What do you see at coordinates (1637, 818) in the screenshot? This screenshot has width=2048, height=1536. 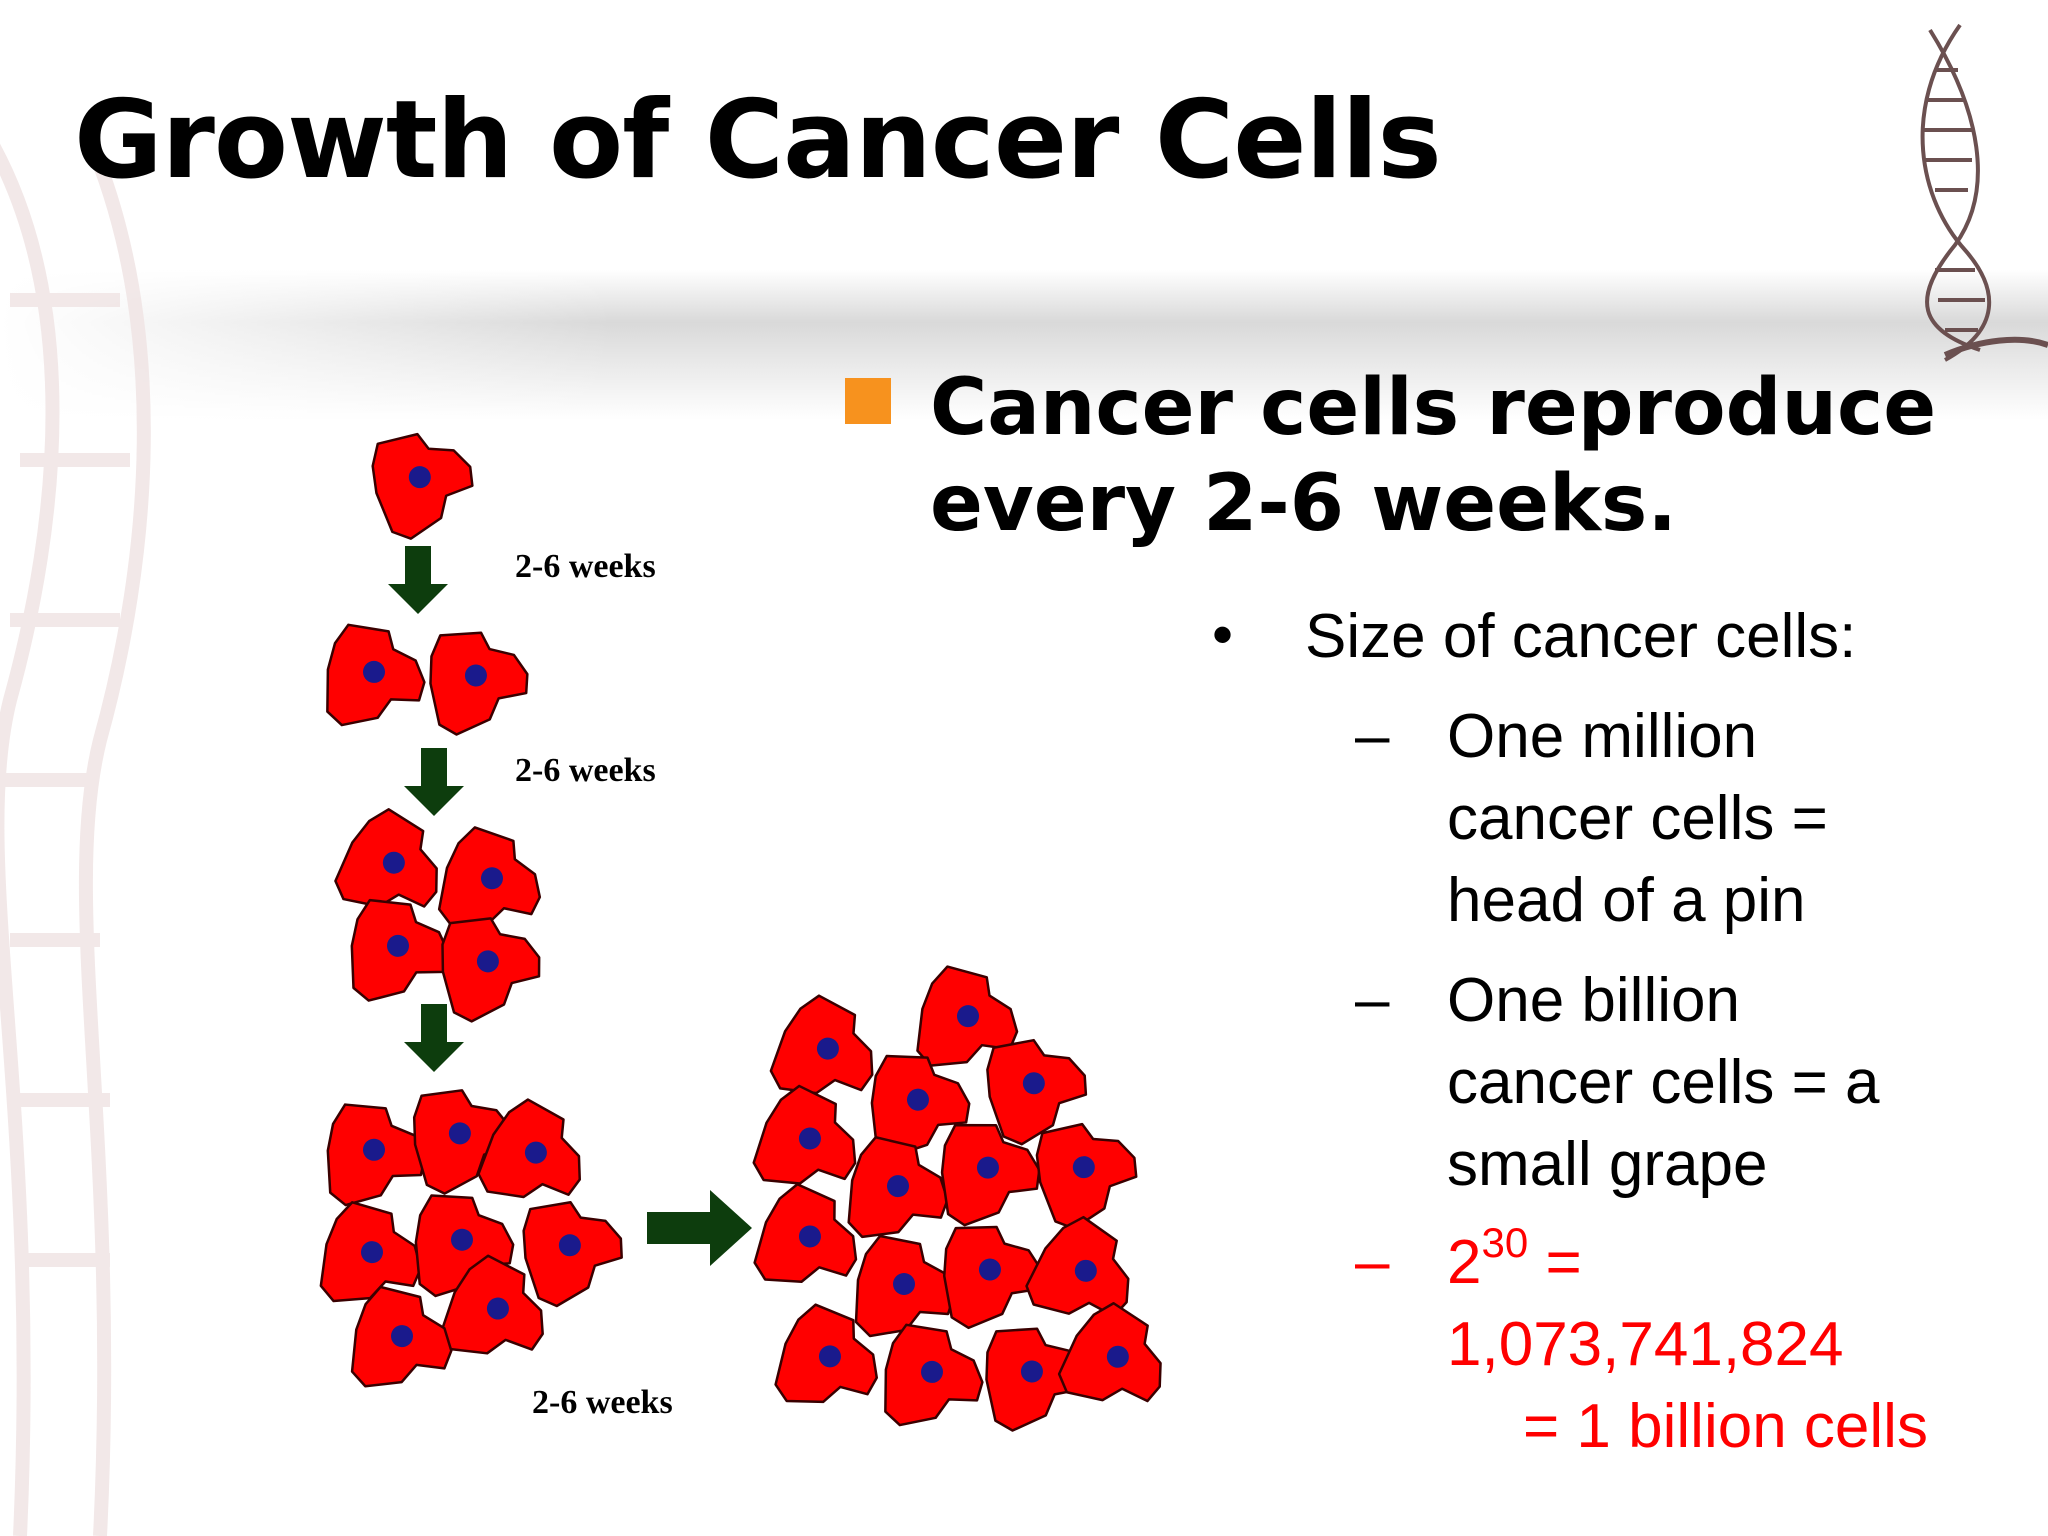 I see `detail-item-million: One million cancer cells = head of a pin` at bounding box center [1637, 818].